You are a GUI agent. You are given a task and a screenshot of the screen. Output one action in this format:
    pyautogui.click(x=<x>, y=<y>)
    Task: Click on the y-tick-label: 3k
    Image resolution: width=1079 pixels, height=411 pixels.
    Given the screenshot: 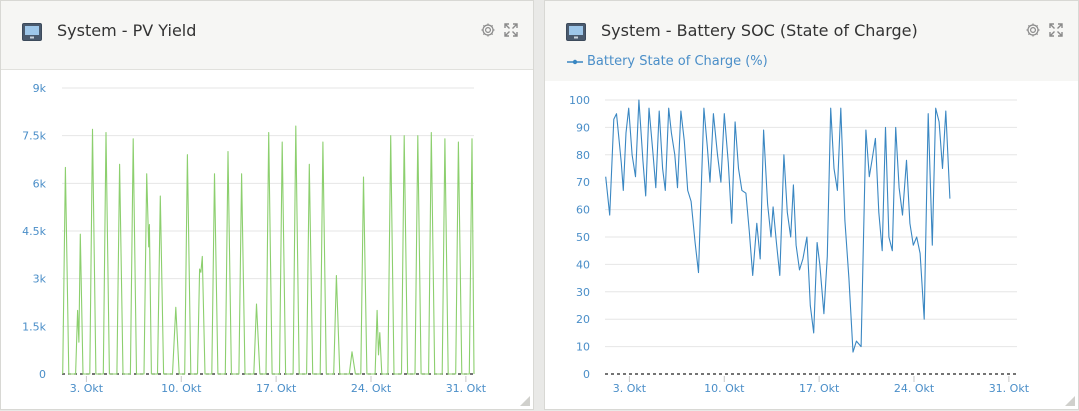 What is the action you would take?
    pyautogui.click(x=40, y=279)
    